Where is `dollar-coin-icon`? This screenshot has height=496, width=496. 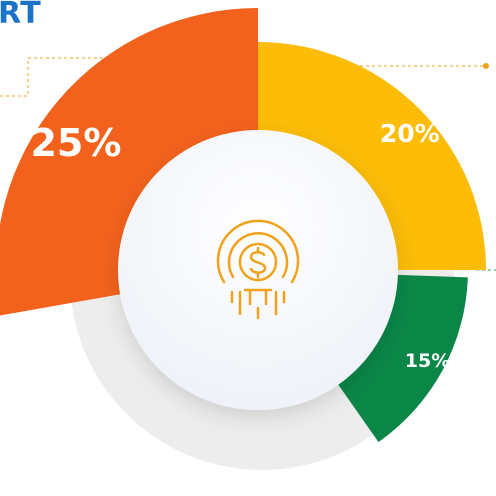 dollar-coin-icon is located at coordinates (258, 269).